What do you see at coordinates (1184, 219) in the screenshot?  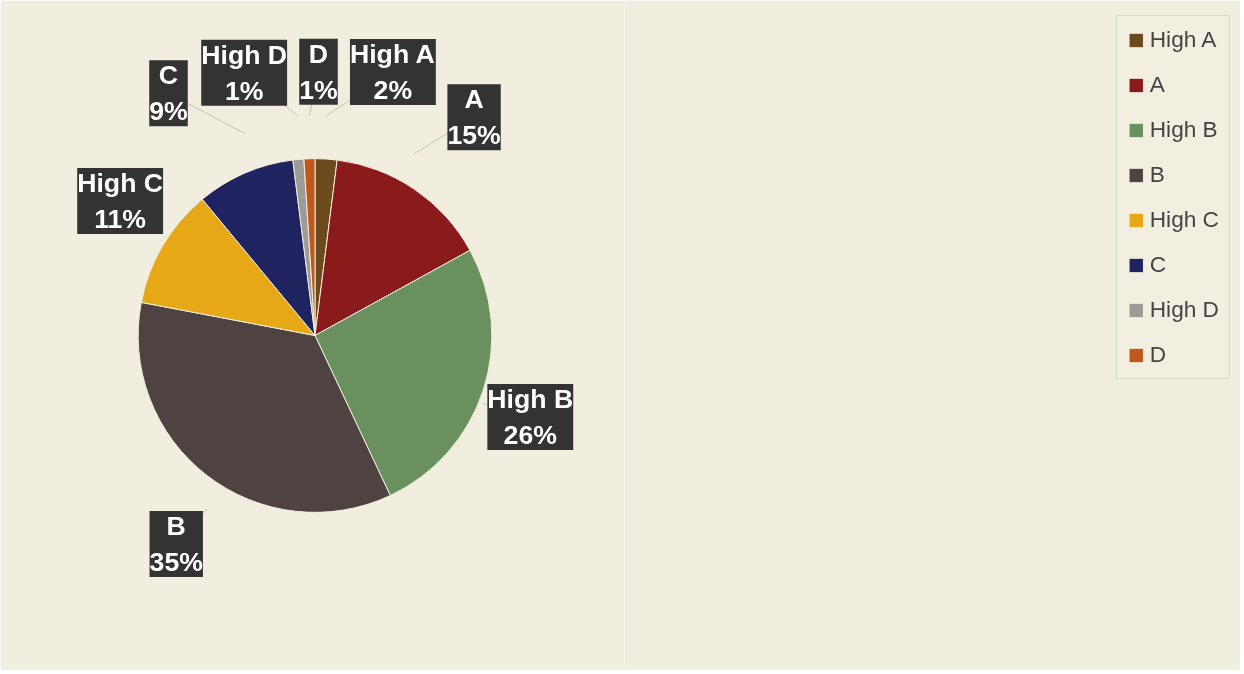 I see `legend-label: High C` at bounding box center [1184, 219].